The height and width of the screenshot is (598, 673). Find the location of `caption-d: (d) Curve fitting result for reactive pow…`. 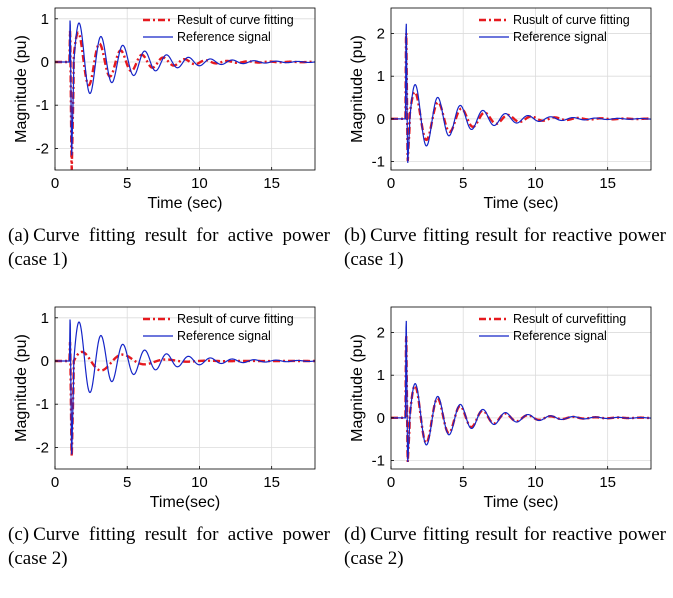

caption-d: (d) Curve fitting result for reactive pow… is located at coordinates (505, 547).